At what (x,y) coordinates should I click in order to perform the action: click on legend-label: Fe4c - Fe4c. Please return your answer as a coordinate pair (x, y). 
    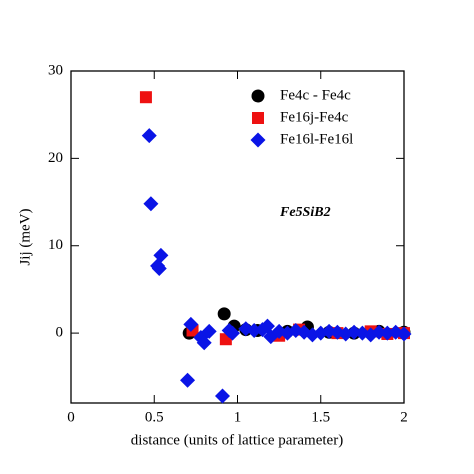
    Looking at the image, I should click on (315, 95).